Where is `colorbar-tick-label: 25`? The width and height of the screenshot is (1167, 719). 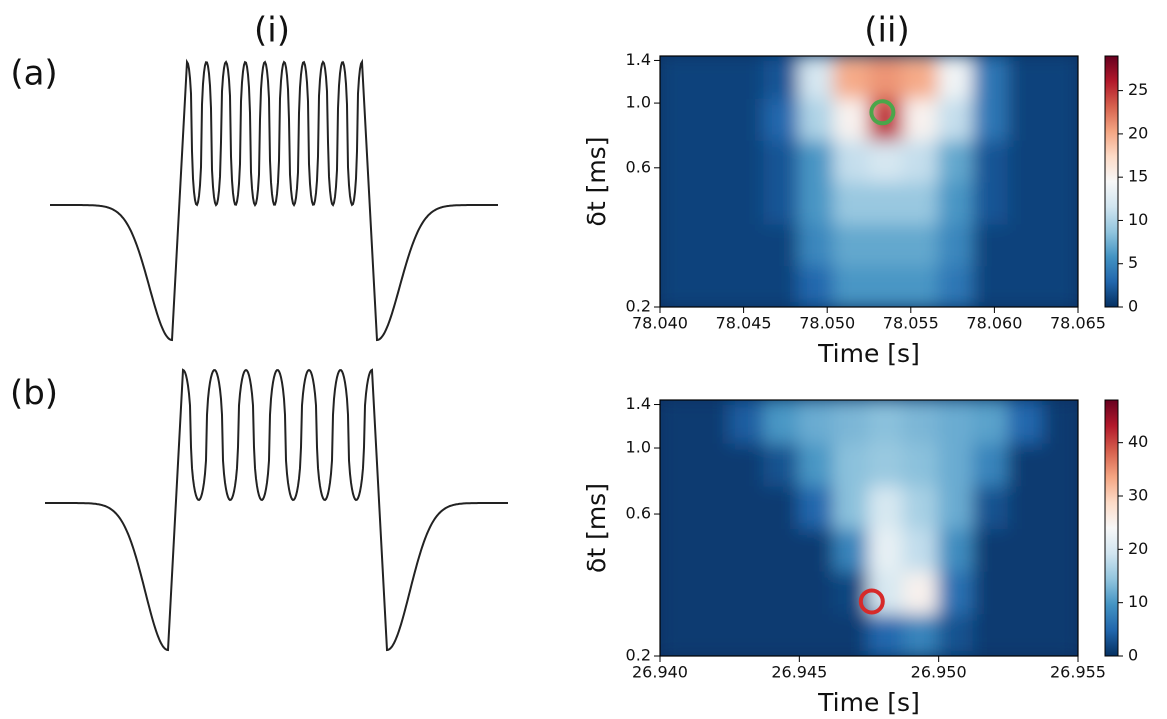
colorbar-tick-label: 25 is located at coordinates (1138, 89).